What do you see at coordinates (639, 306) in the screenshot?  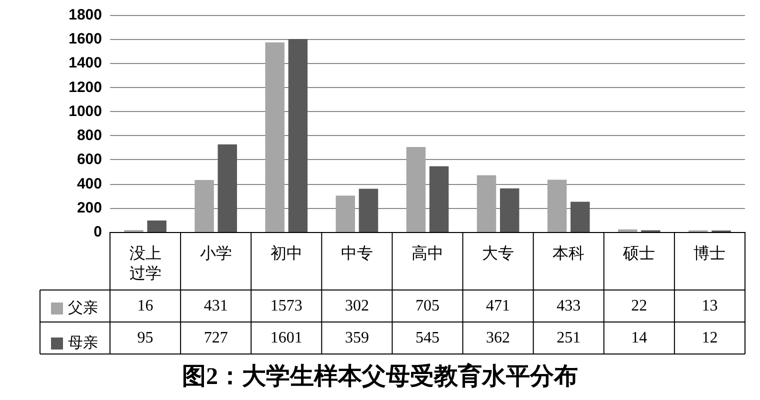 I see `data-label: 22` at bounding box center [639, 306].